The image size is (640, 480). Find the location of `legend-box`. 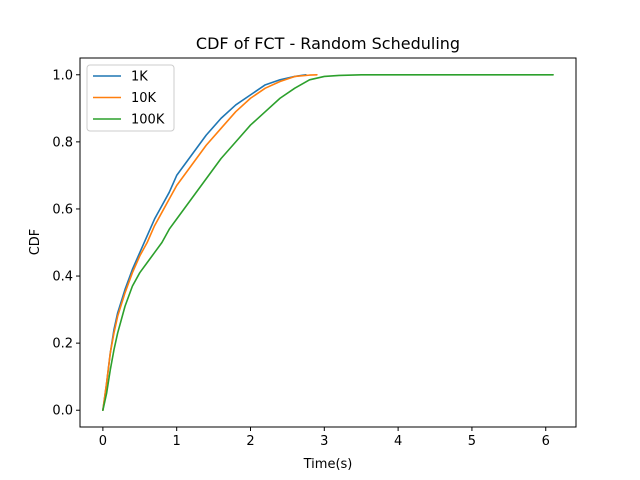

legend-box is located at coordinates (130, 98).